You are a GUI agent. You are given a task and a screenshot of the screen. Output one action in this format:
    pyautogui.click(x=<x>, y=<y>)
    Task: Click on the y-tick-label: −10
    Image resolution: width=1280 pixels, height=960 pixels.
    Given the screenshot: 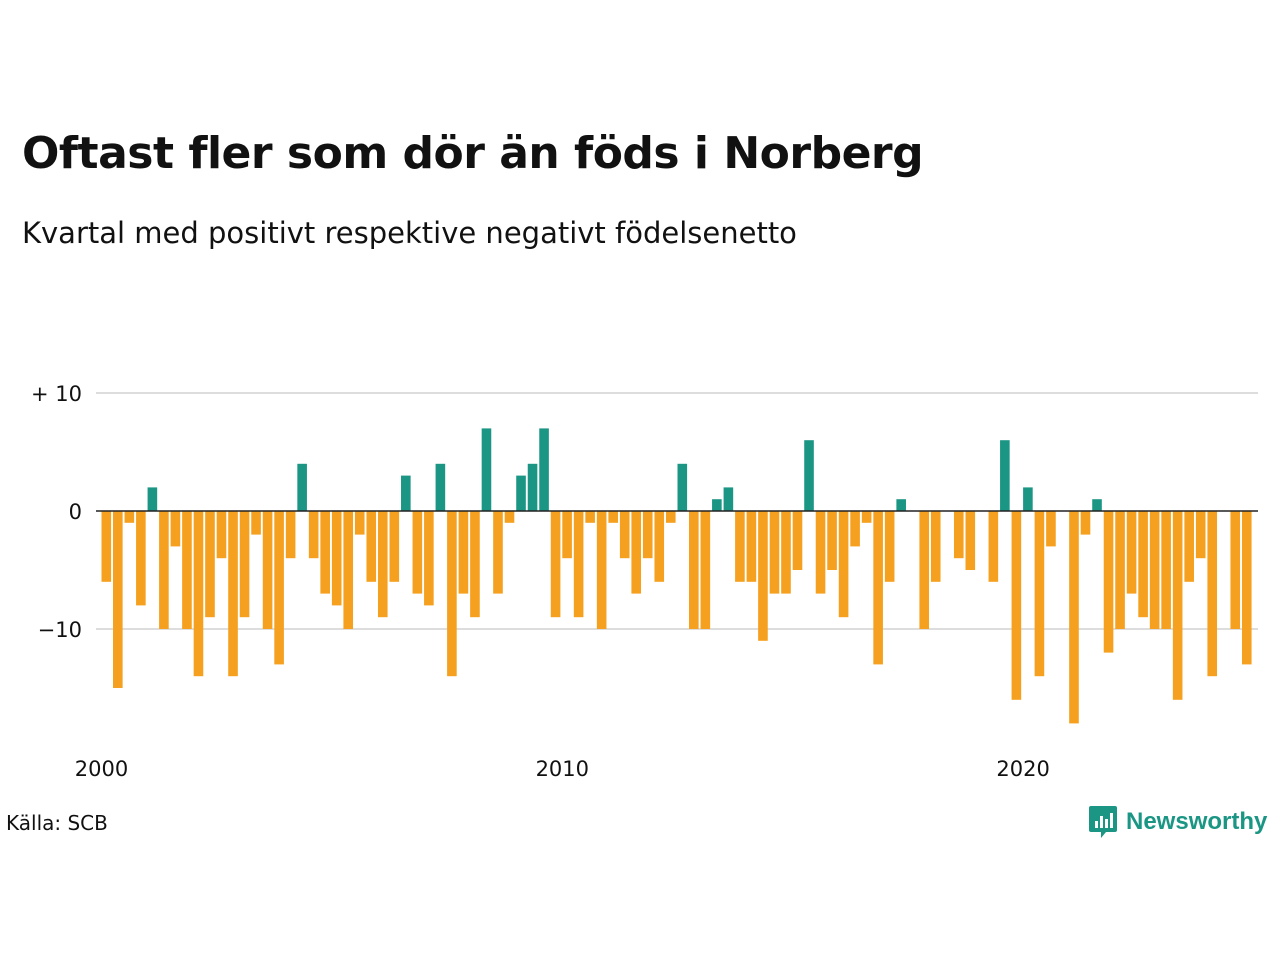 What is the action you would take?
    pyautogui.click(x=60, y=630)
    